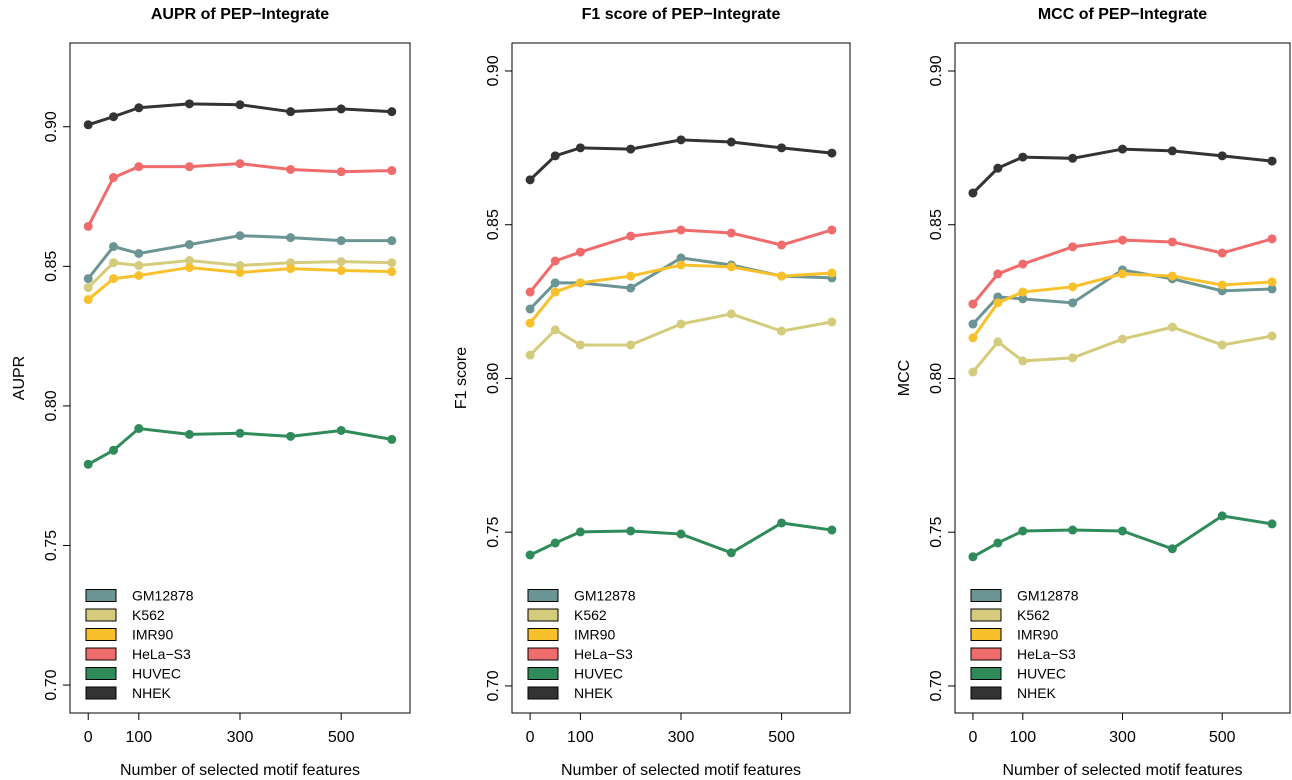  Describe the element at coordinates (1122, 14) in the screenshot. I see `chart-title: MCC of PEP−Integrate` at that location.